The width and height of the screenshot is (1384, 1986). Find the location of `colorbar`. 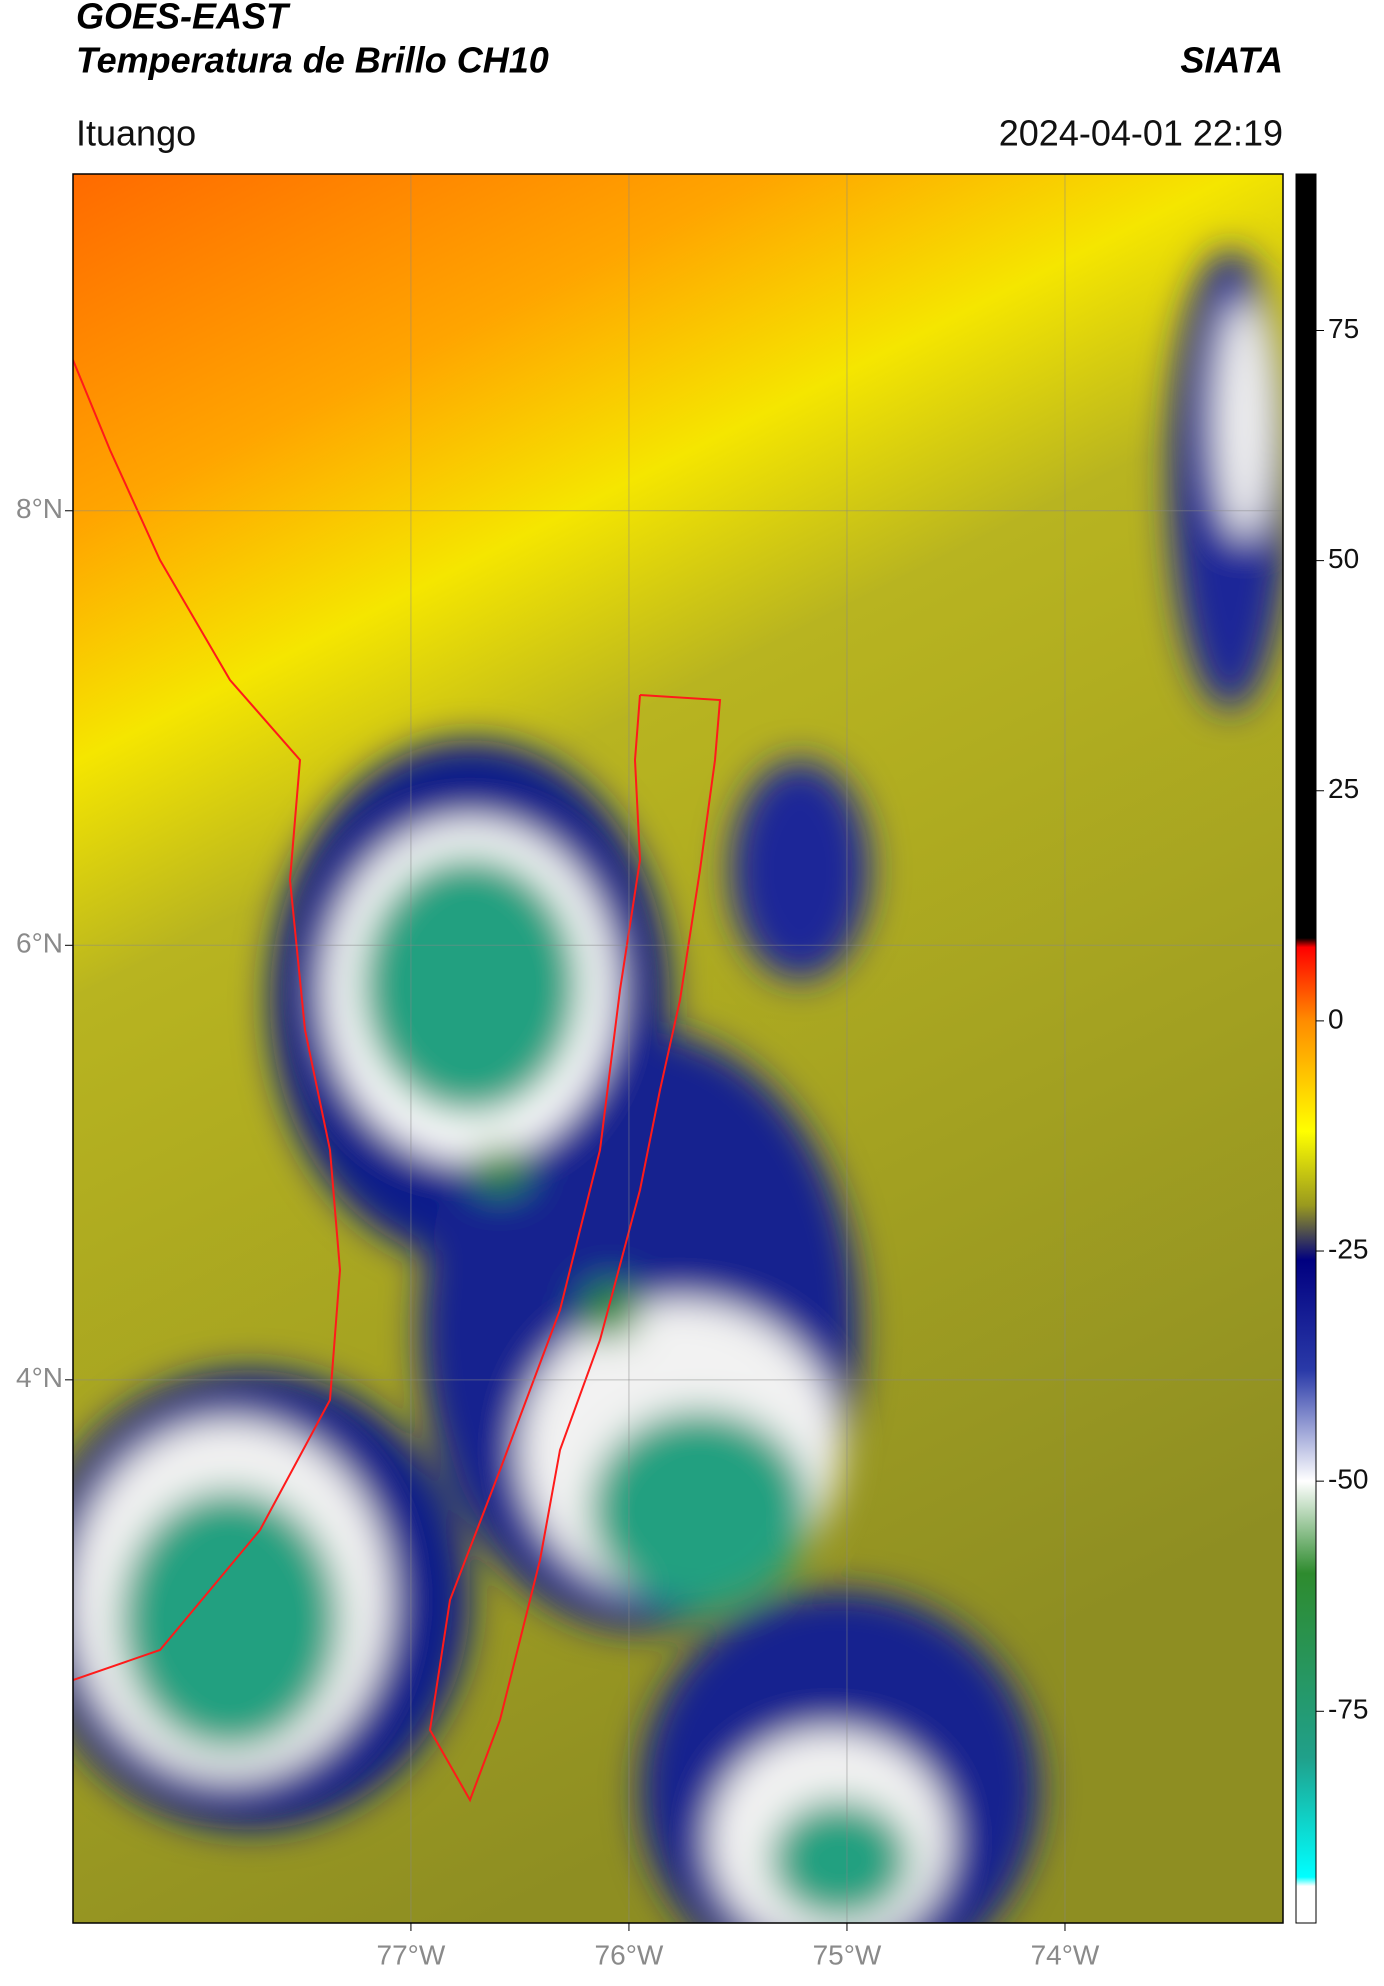

colorbar is located at coordinates (1306, 1048).